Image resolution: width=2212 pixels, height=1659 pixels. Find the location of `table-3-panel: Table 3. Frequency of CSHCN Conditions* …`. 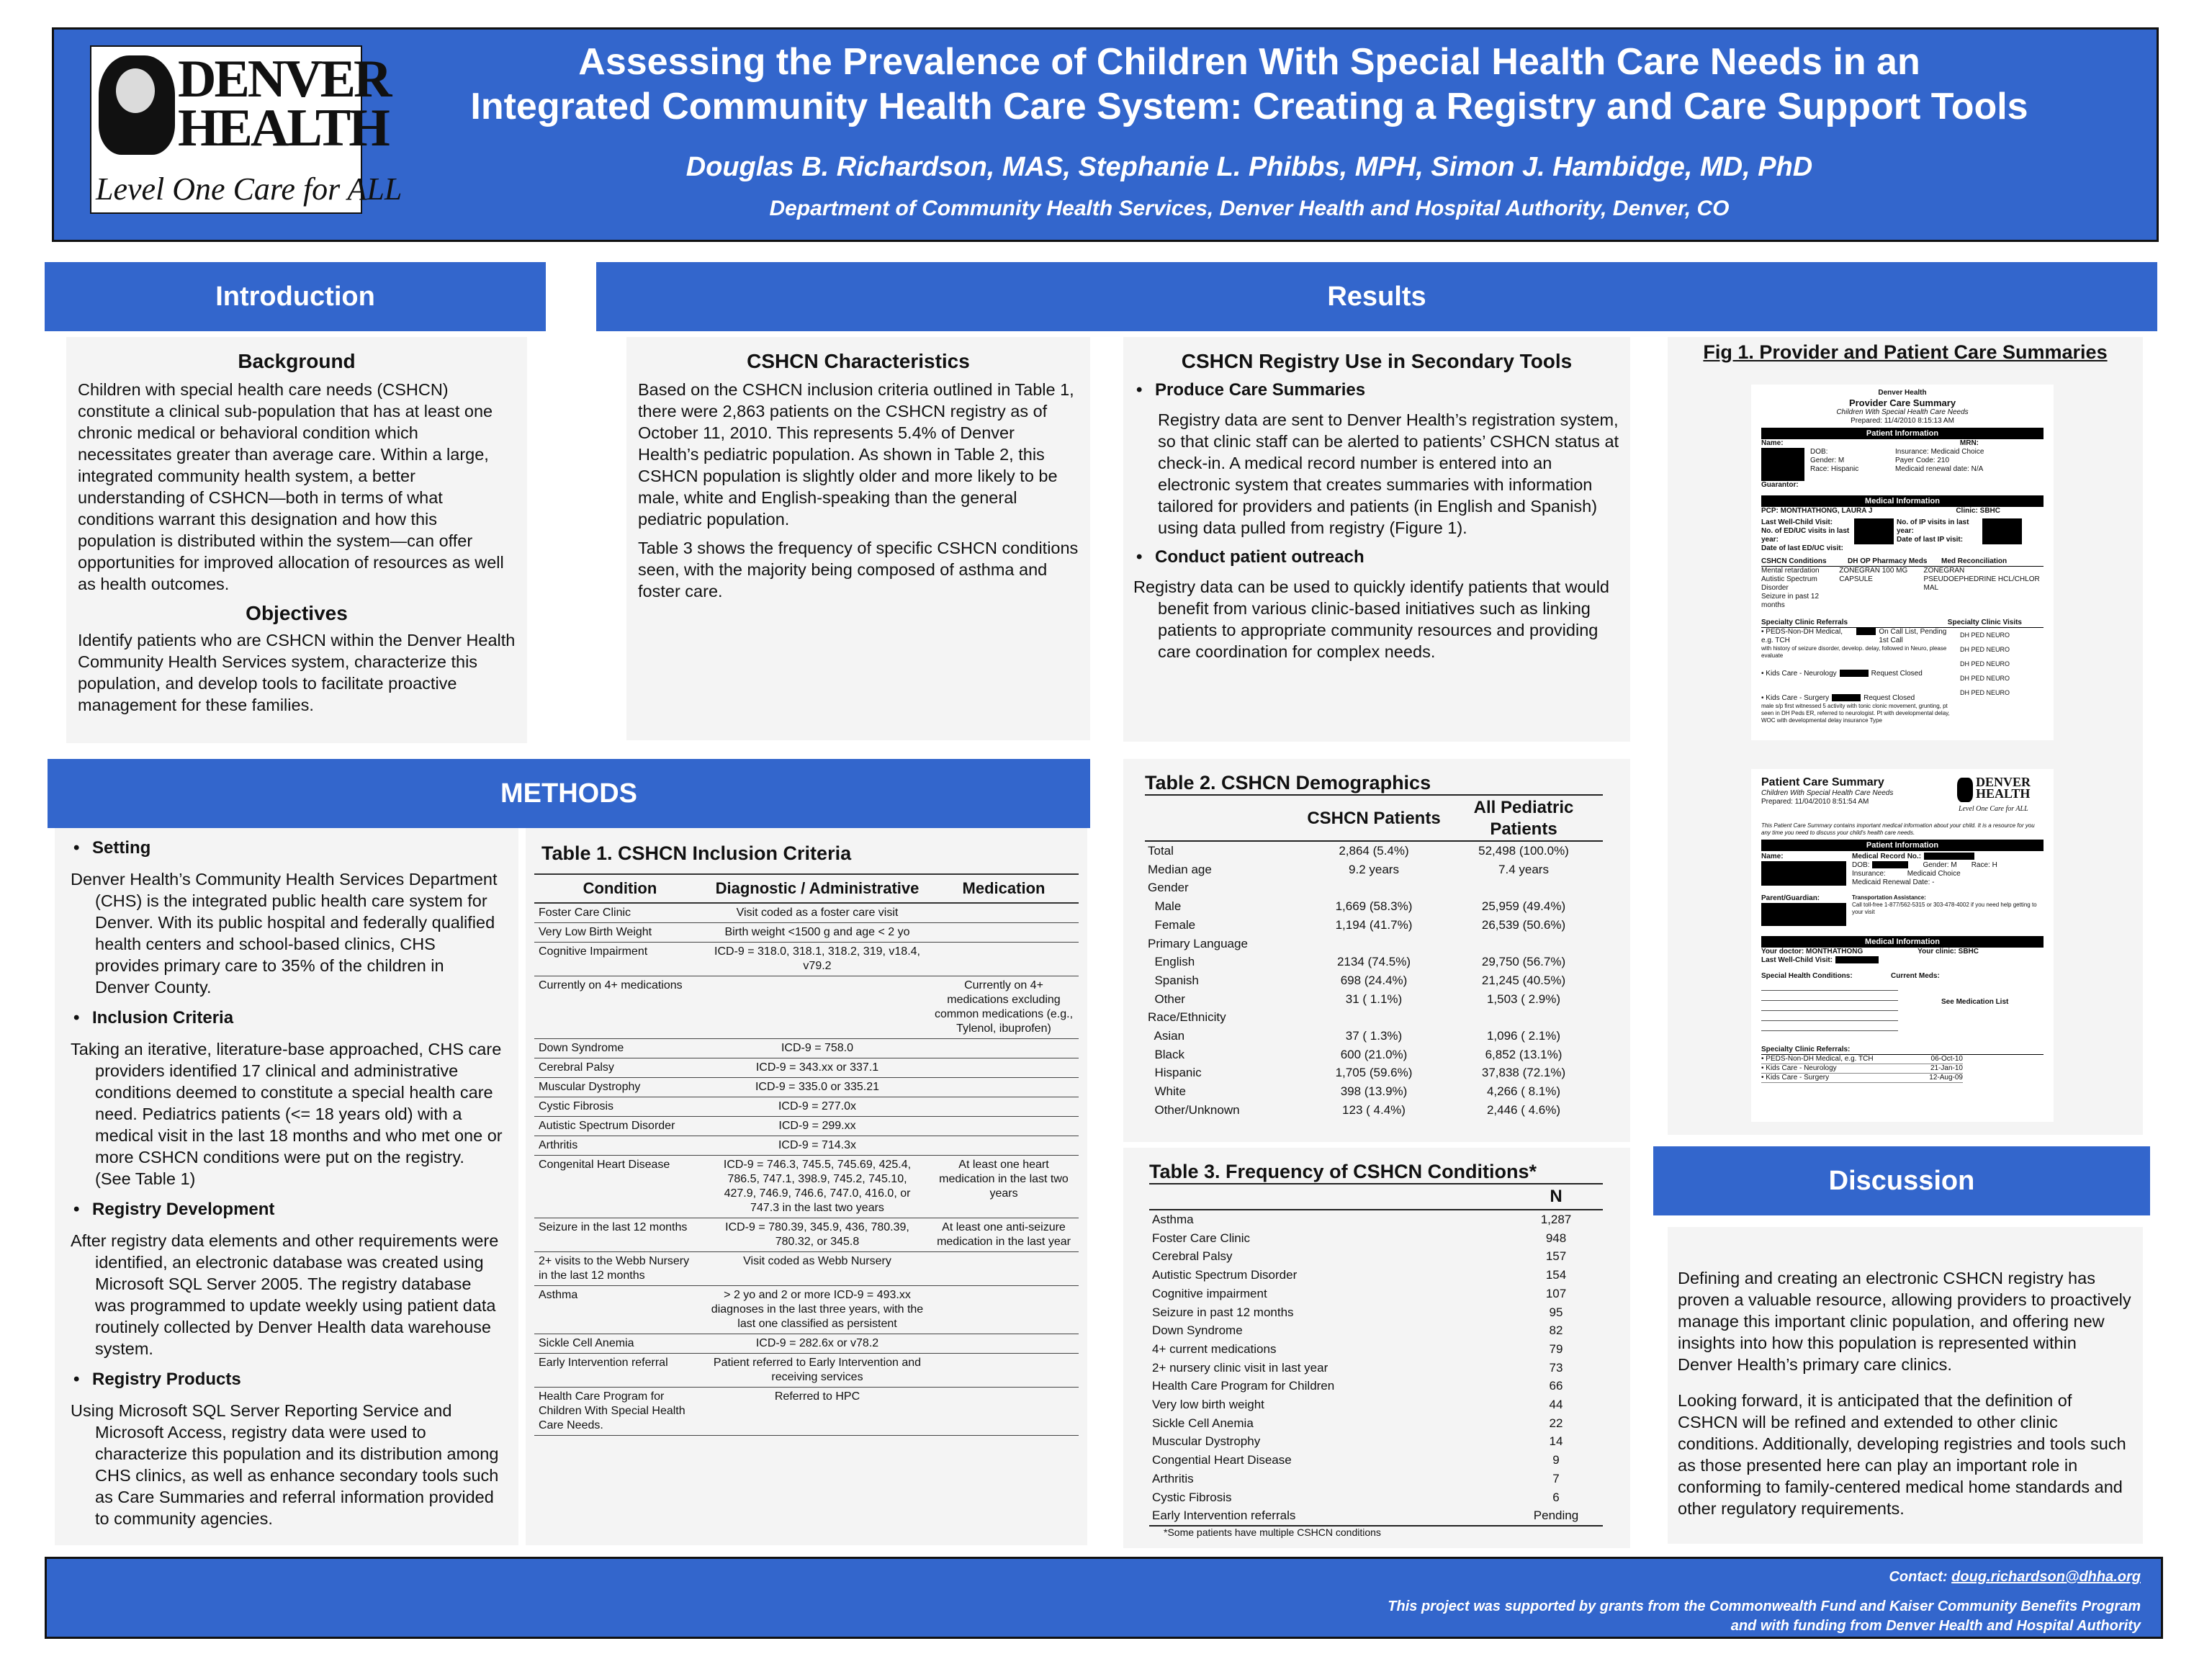

table-3-panel: Table 3. Frequency of CSHCN Conditions* … is located at coordinates (1376, 1348).